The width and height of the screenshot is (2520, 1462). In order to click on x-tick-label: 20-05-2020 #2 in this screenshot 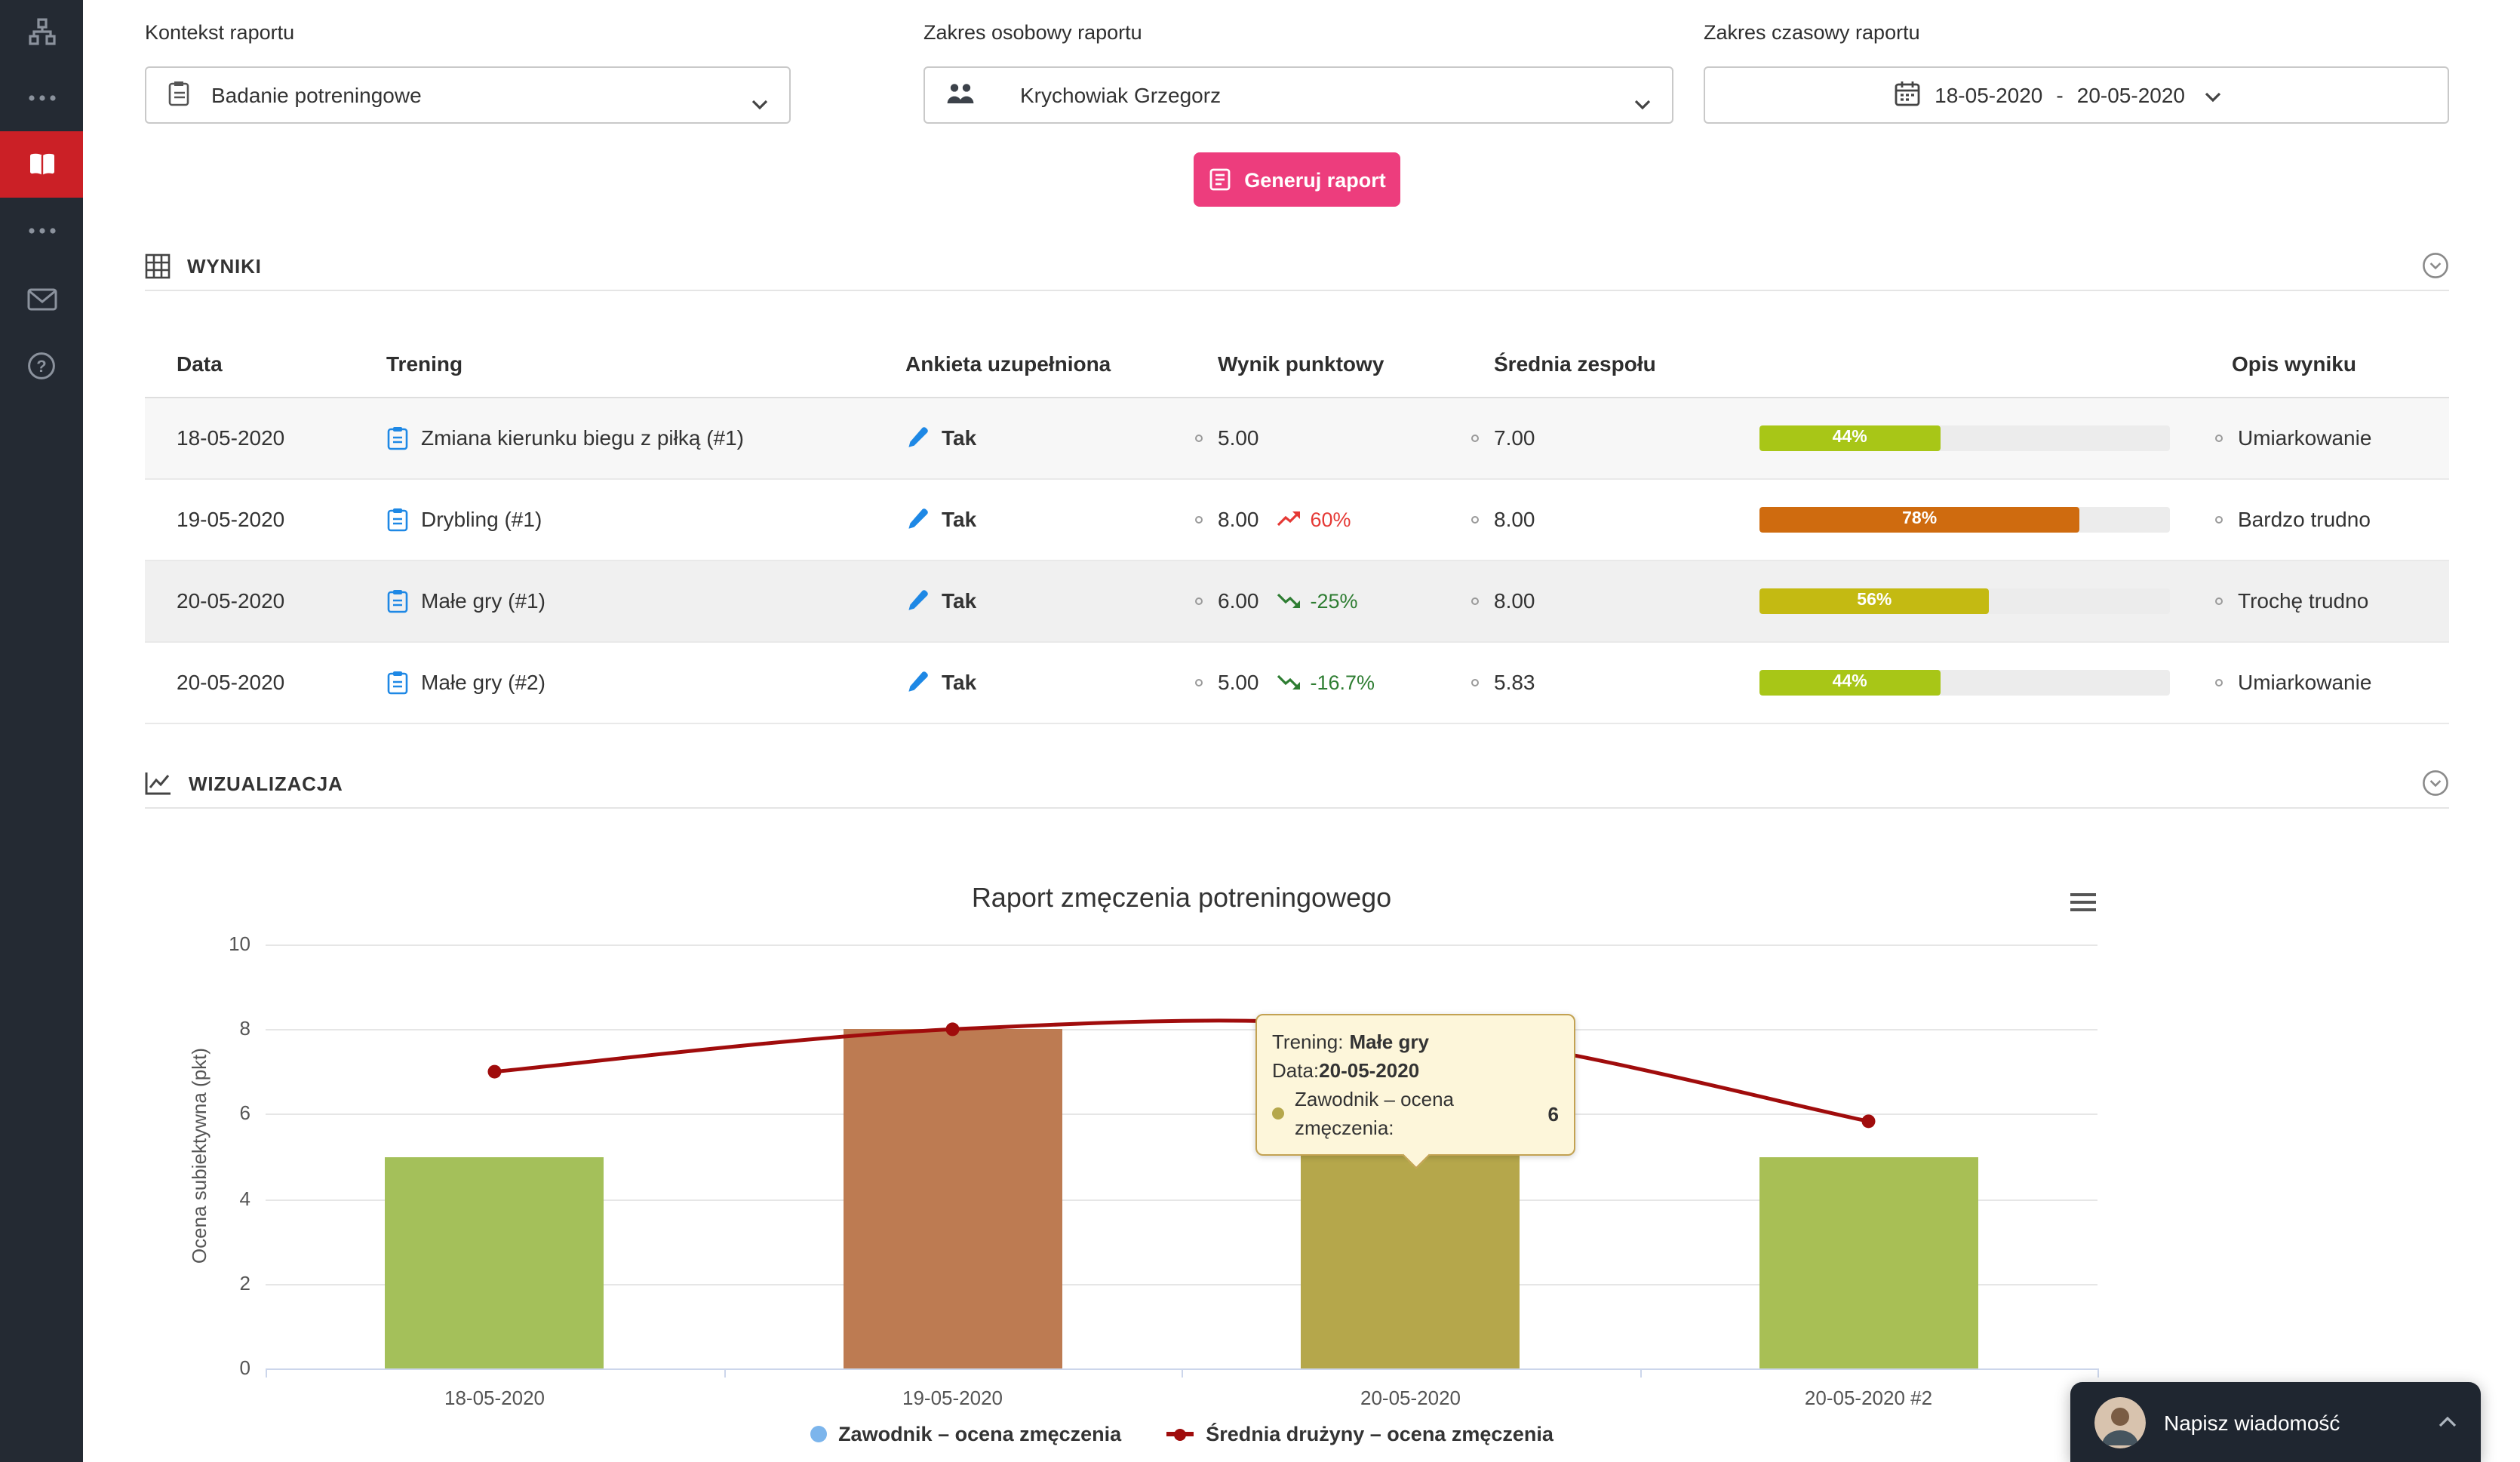, I will do `click(1868, 1398)`.